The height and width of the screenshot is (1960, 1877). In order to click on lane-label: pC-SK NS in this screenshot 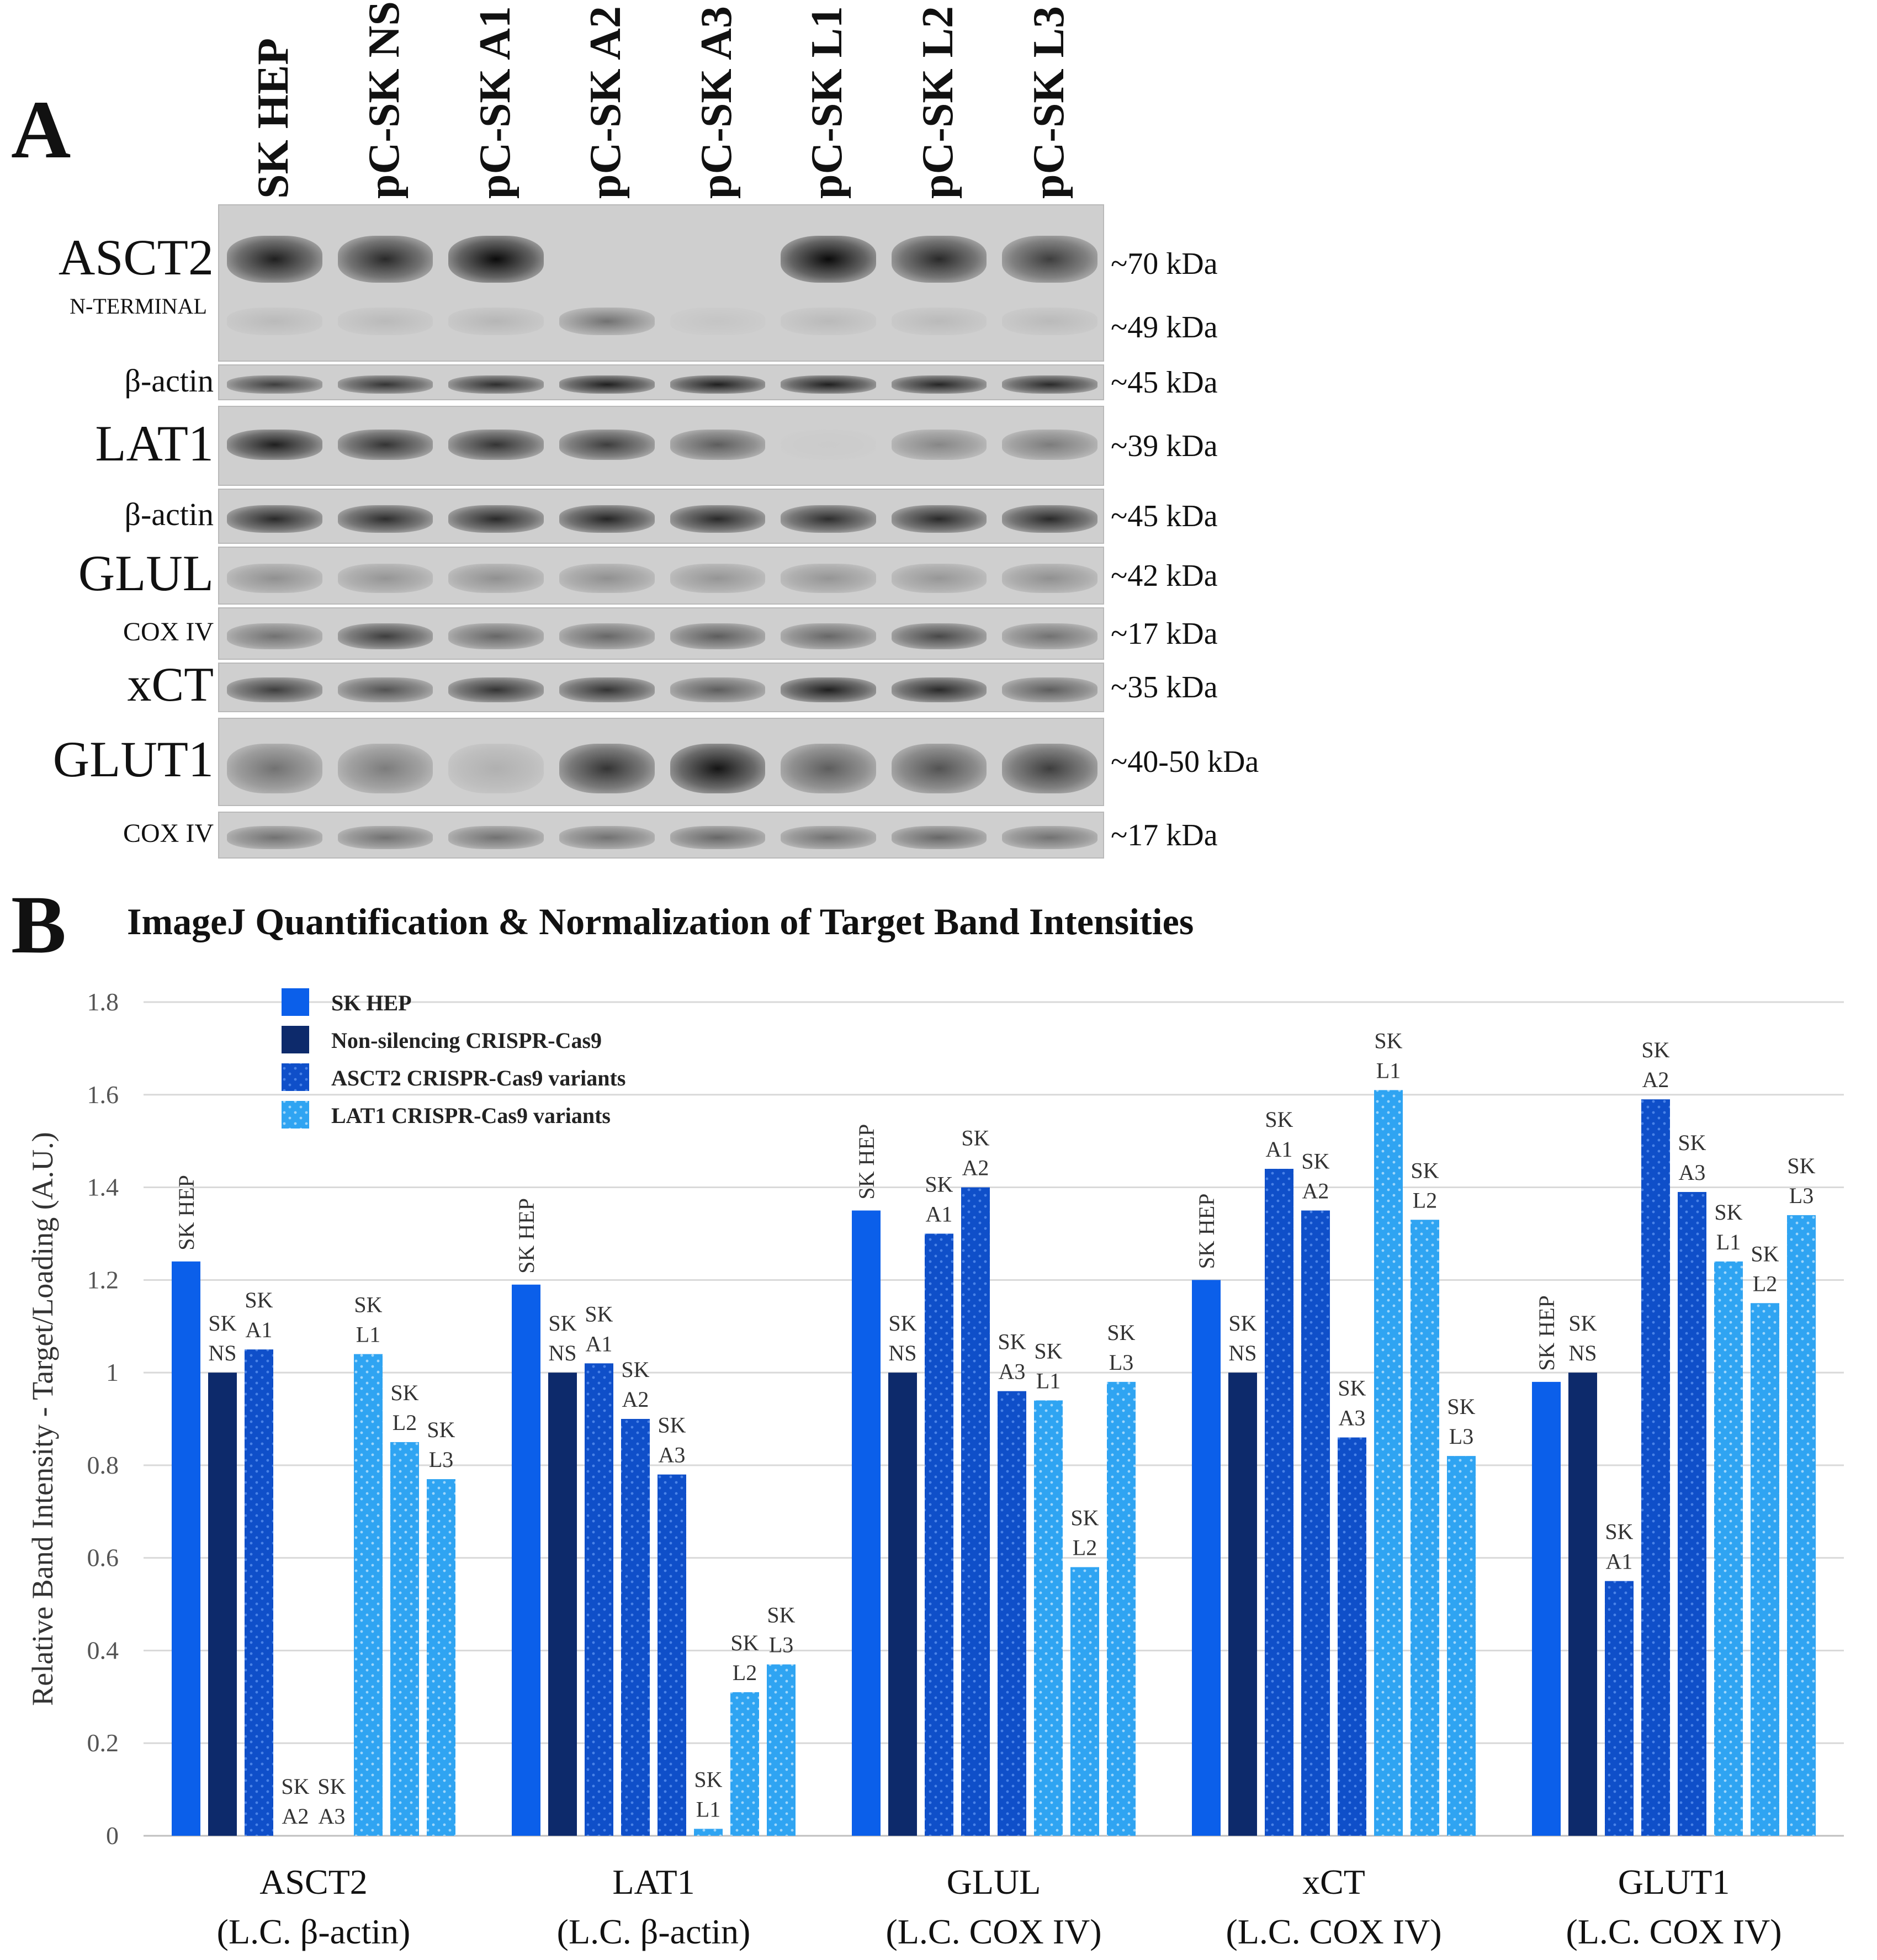, I will do `click(384, 100)`.